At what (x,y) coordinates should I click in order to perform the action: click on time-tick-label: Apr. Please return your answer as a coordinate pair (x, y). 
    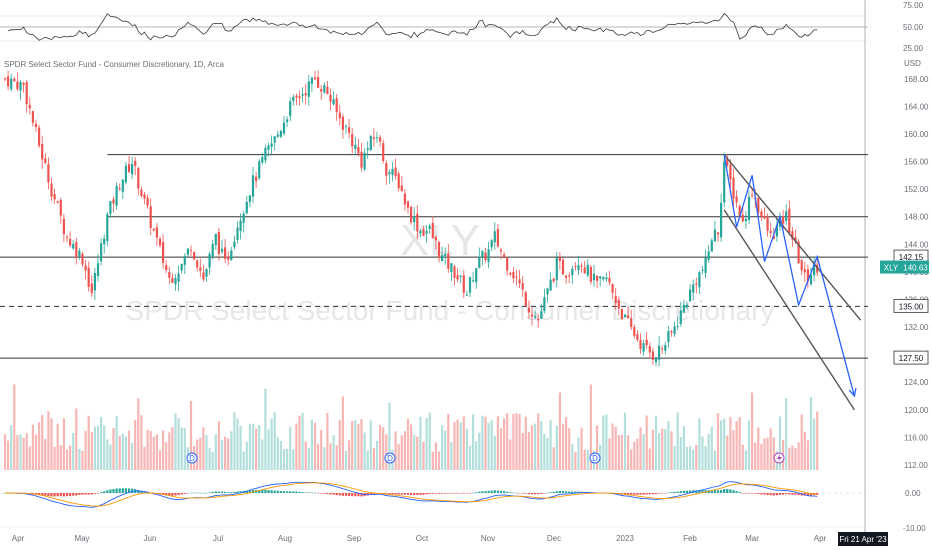
    Looking at the image, I should click on (18, 538).